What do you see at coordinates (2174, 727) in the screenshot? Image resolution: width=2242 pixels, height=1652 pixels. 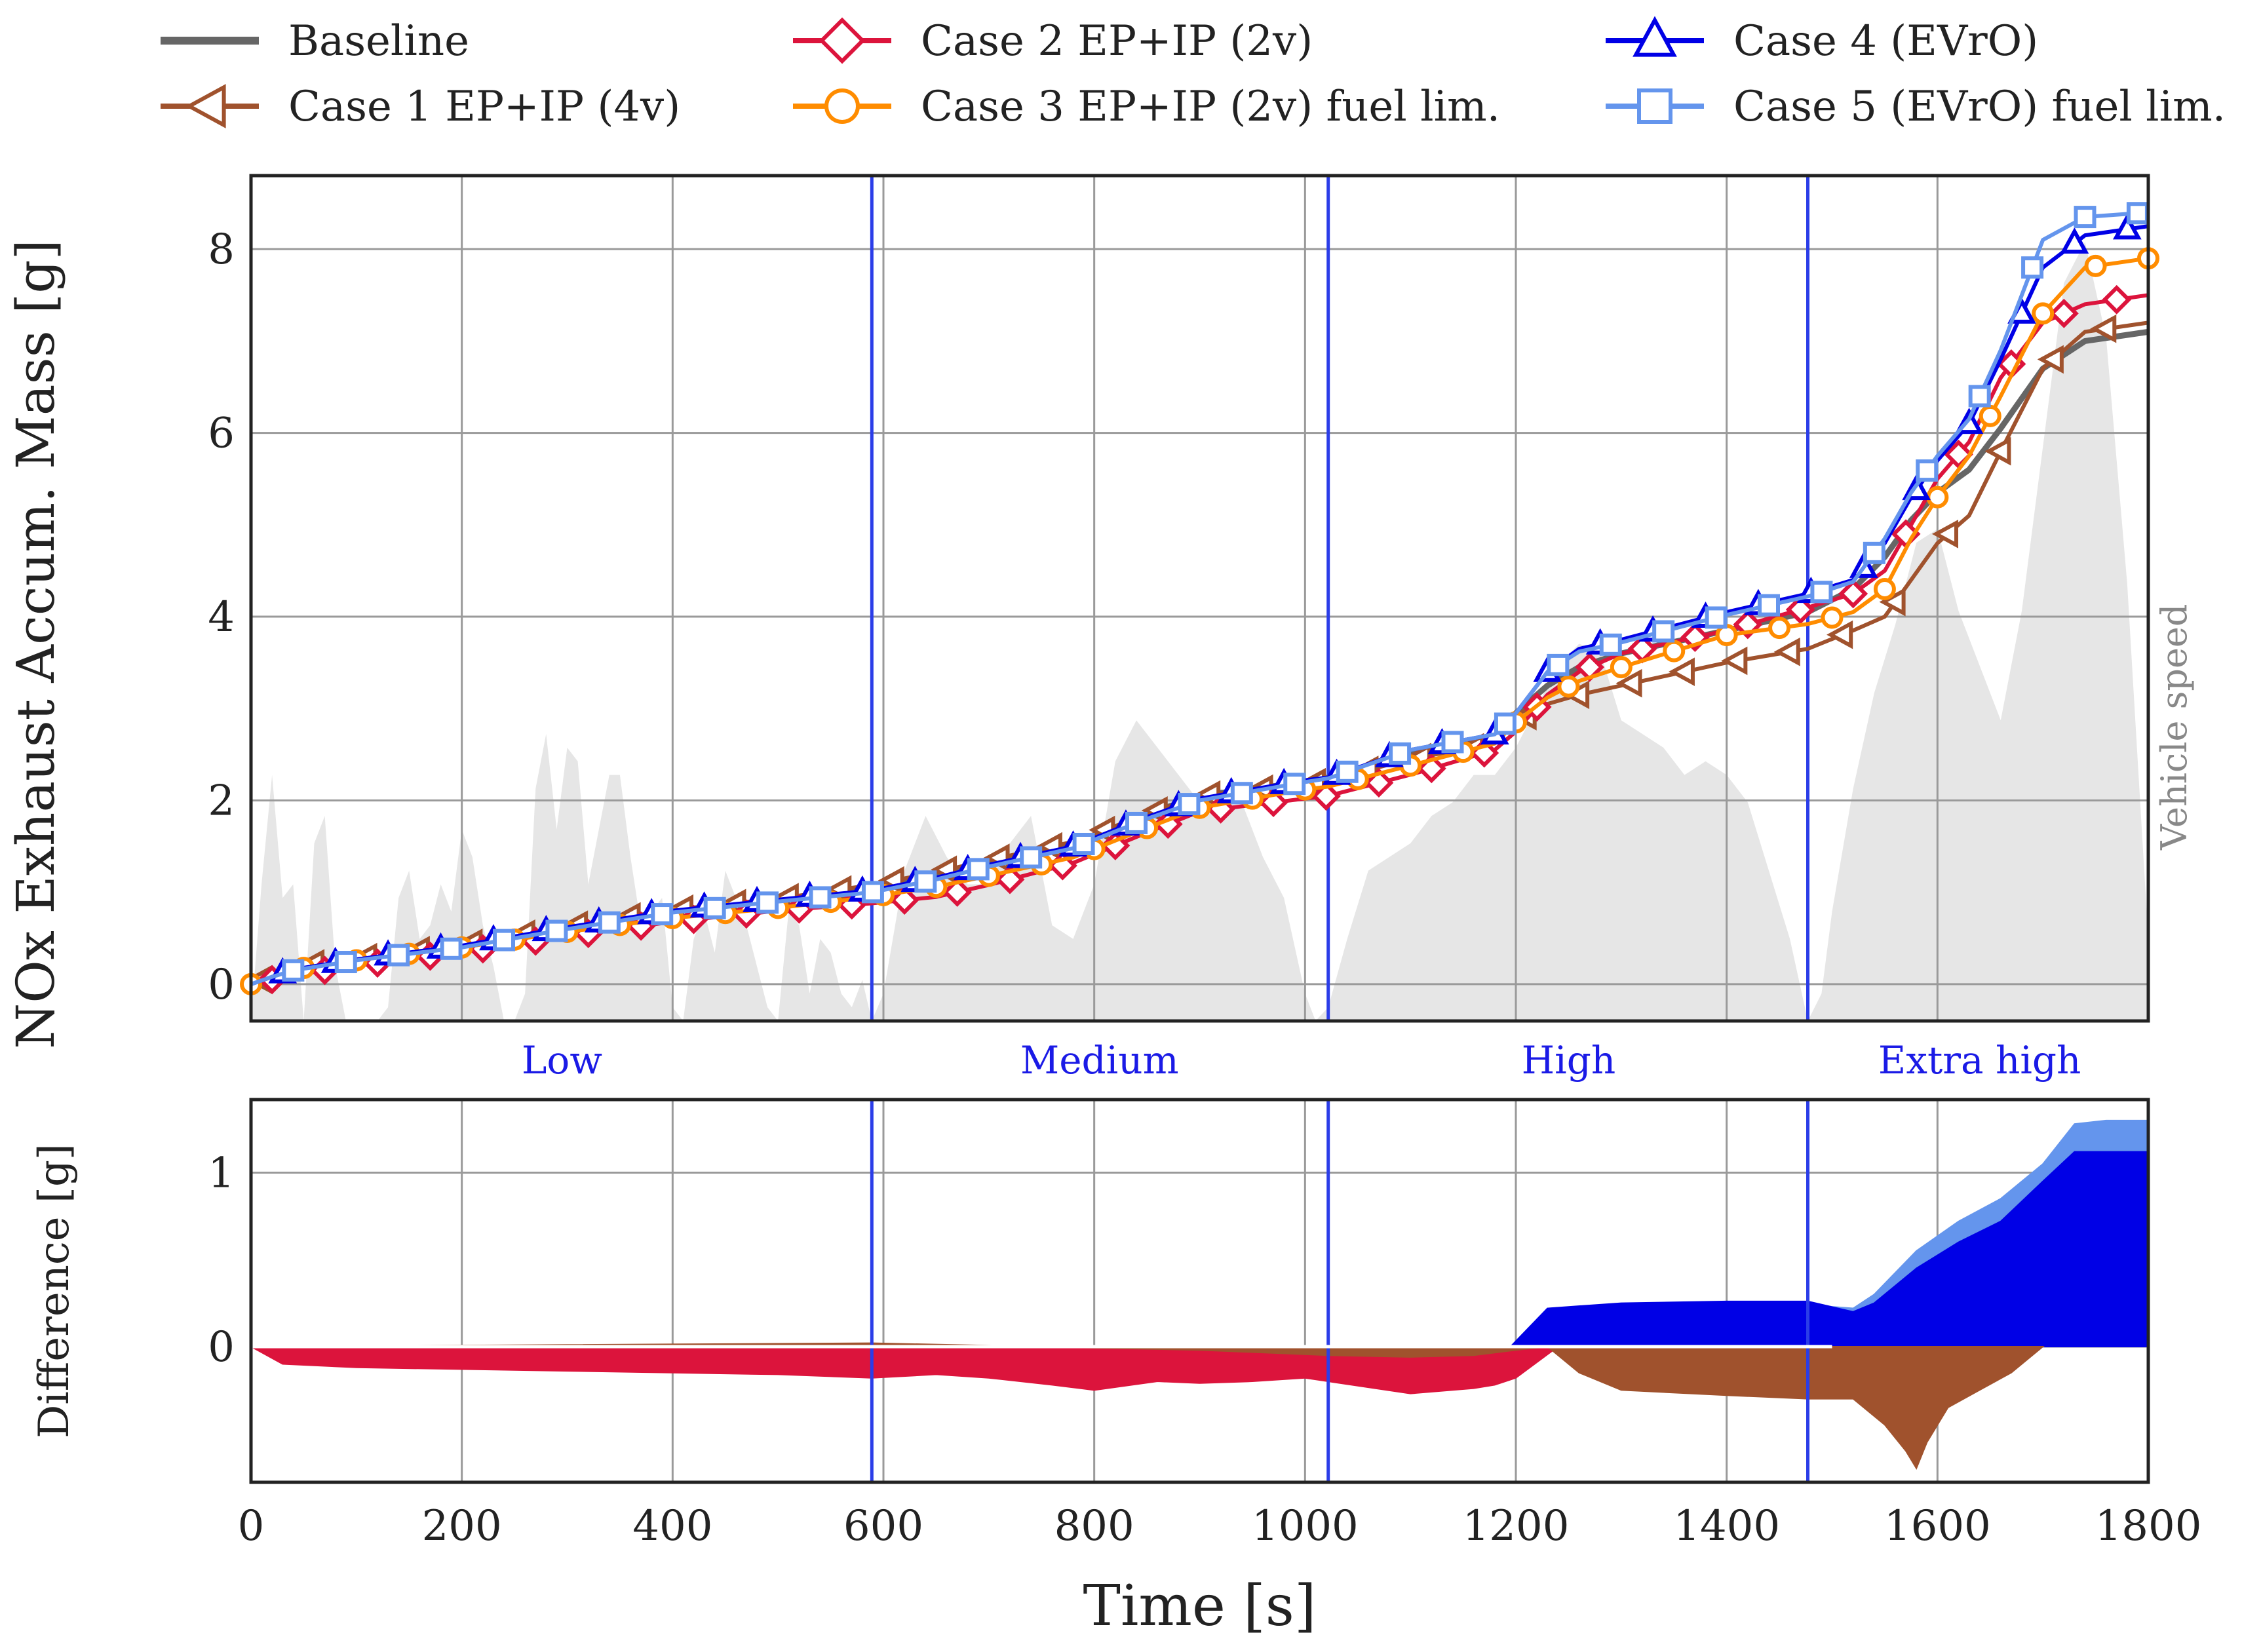 I see `vehicle-speed-label: Vehicle speed` at bounding box center [2174, 727].